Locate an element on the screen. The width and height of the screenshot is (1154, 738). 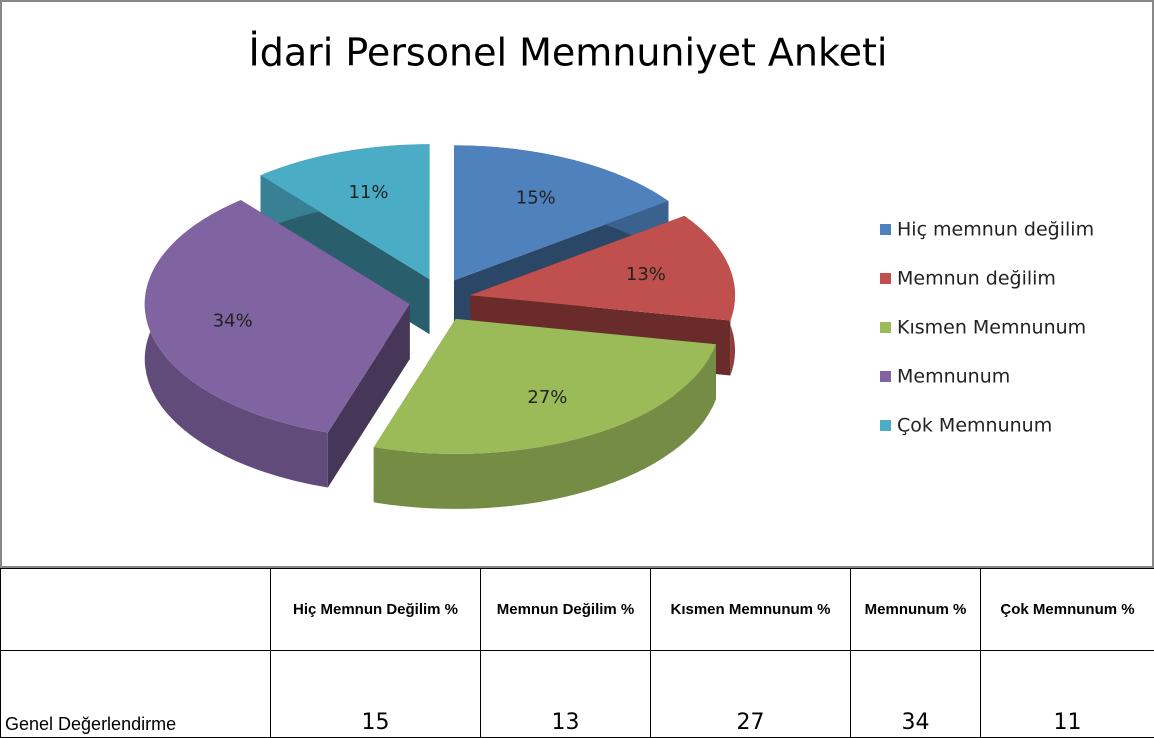
data-row: Genel Değerlendirme 15 13 27 34 11 is located at coordinates (577, 694).